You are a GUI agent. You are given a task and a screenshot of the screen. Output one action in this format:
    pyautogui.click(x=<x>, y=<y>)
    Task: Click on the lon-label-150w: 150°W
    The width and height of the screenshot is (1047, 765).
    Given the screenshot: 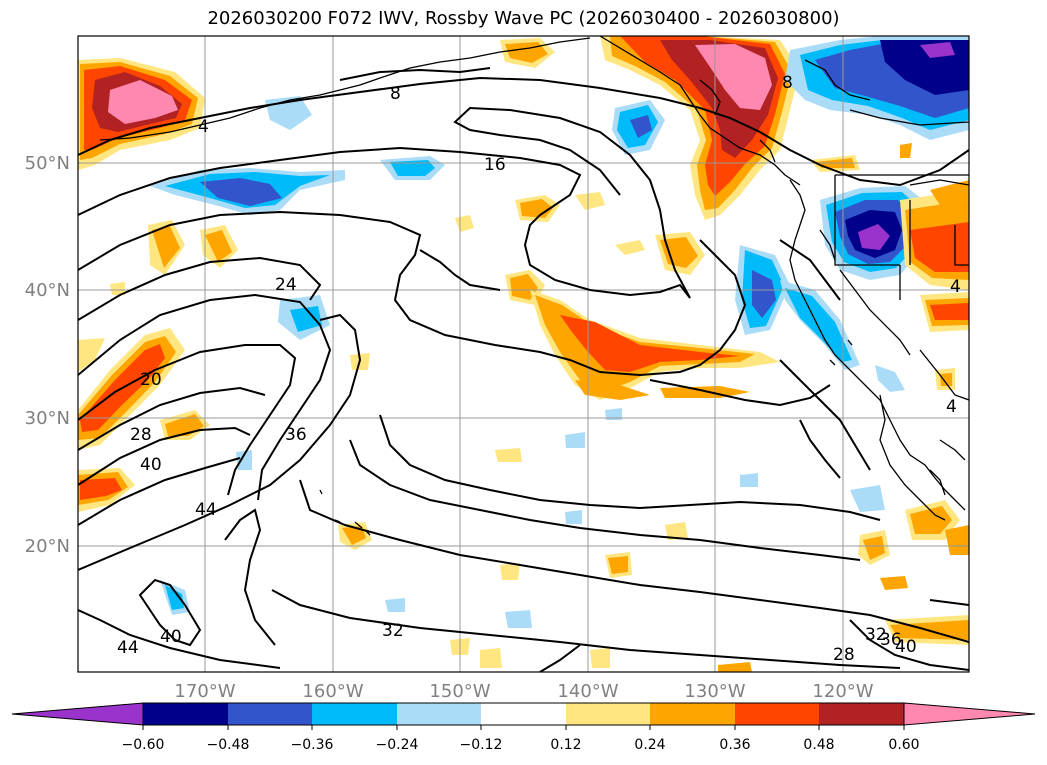 What is the action you would take?
    pyautogui.click(x=459, y=691)
    